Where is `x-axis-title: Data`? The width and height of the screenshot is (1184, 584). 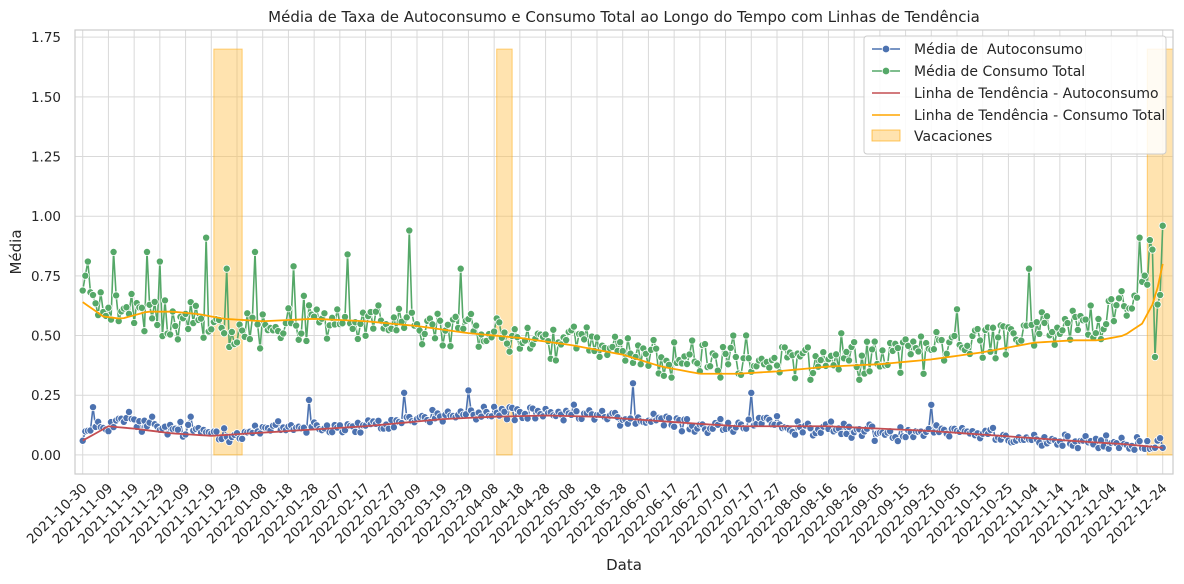
x-axis-title: Data is located at coordinates (624, 565).